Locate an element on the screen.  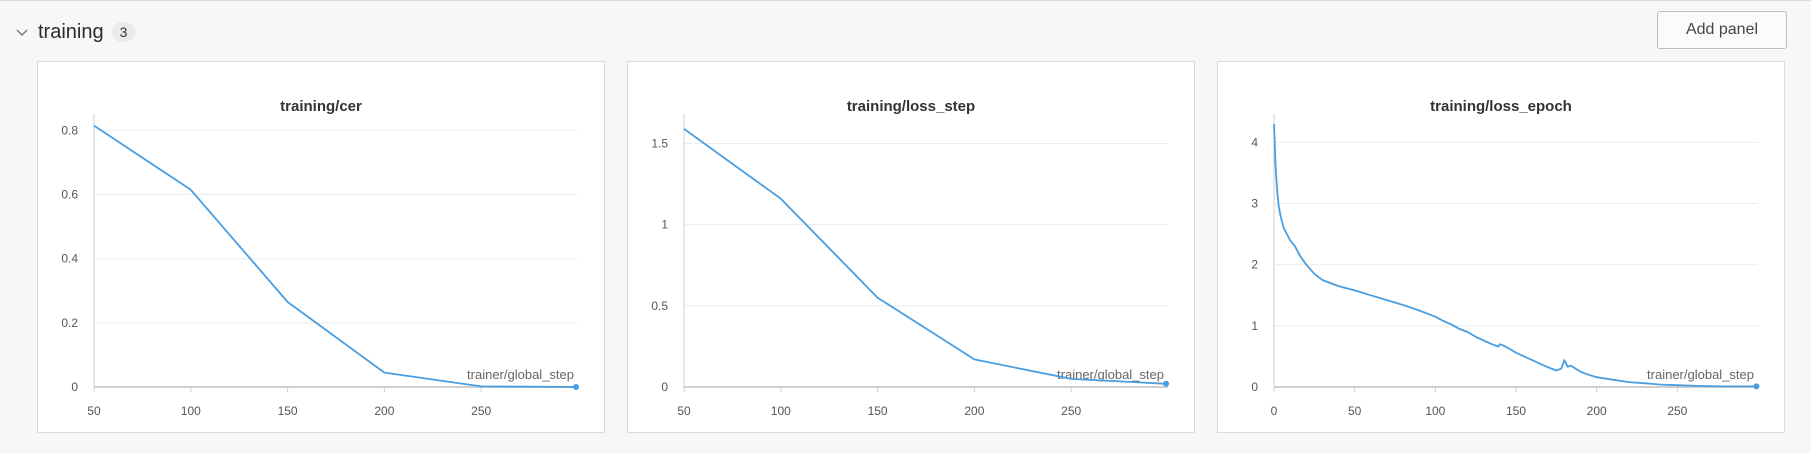
section-title: training is located at coordinates (71, 31).